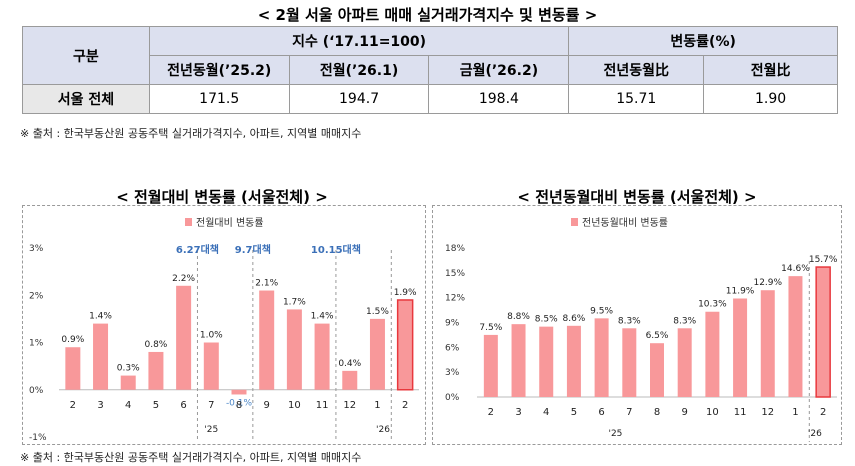 This screenshot has height=466, width=855. Describe the element at coordinates (427, 15) in the screenshot. I see `table-title: < 2월 서울 아파트 매매 실거래가격지수 및 변동률 >` at that location.